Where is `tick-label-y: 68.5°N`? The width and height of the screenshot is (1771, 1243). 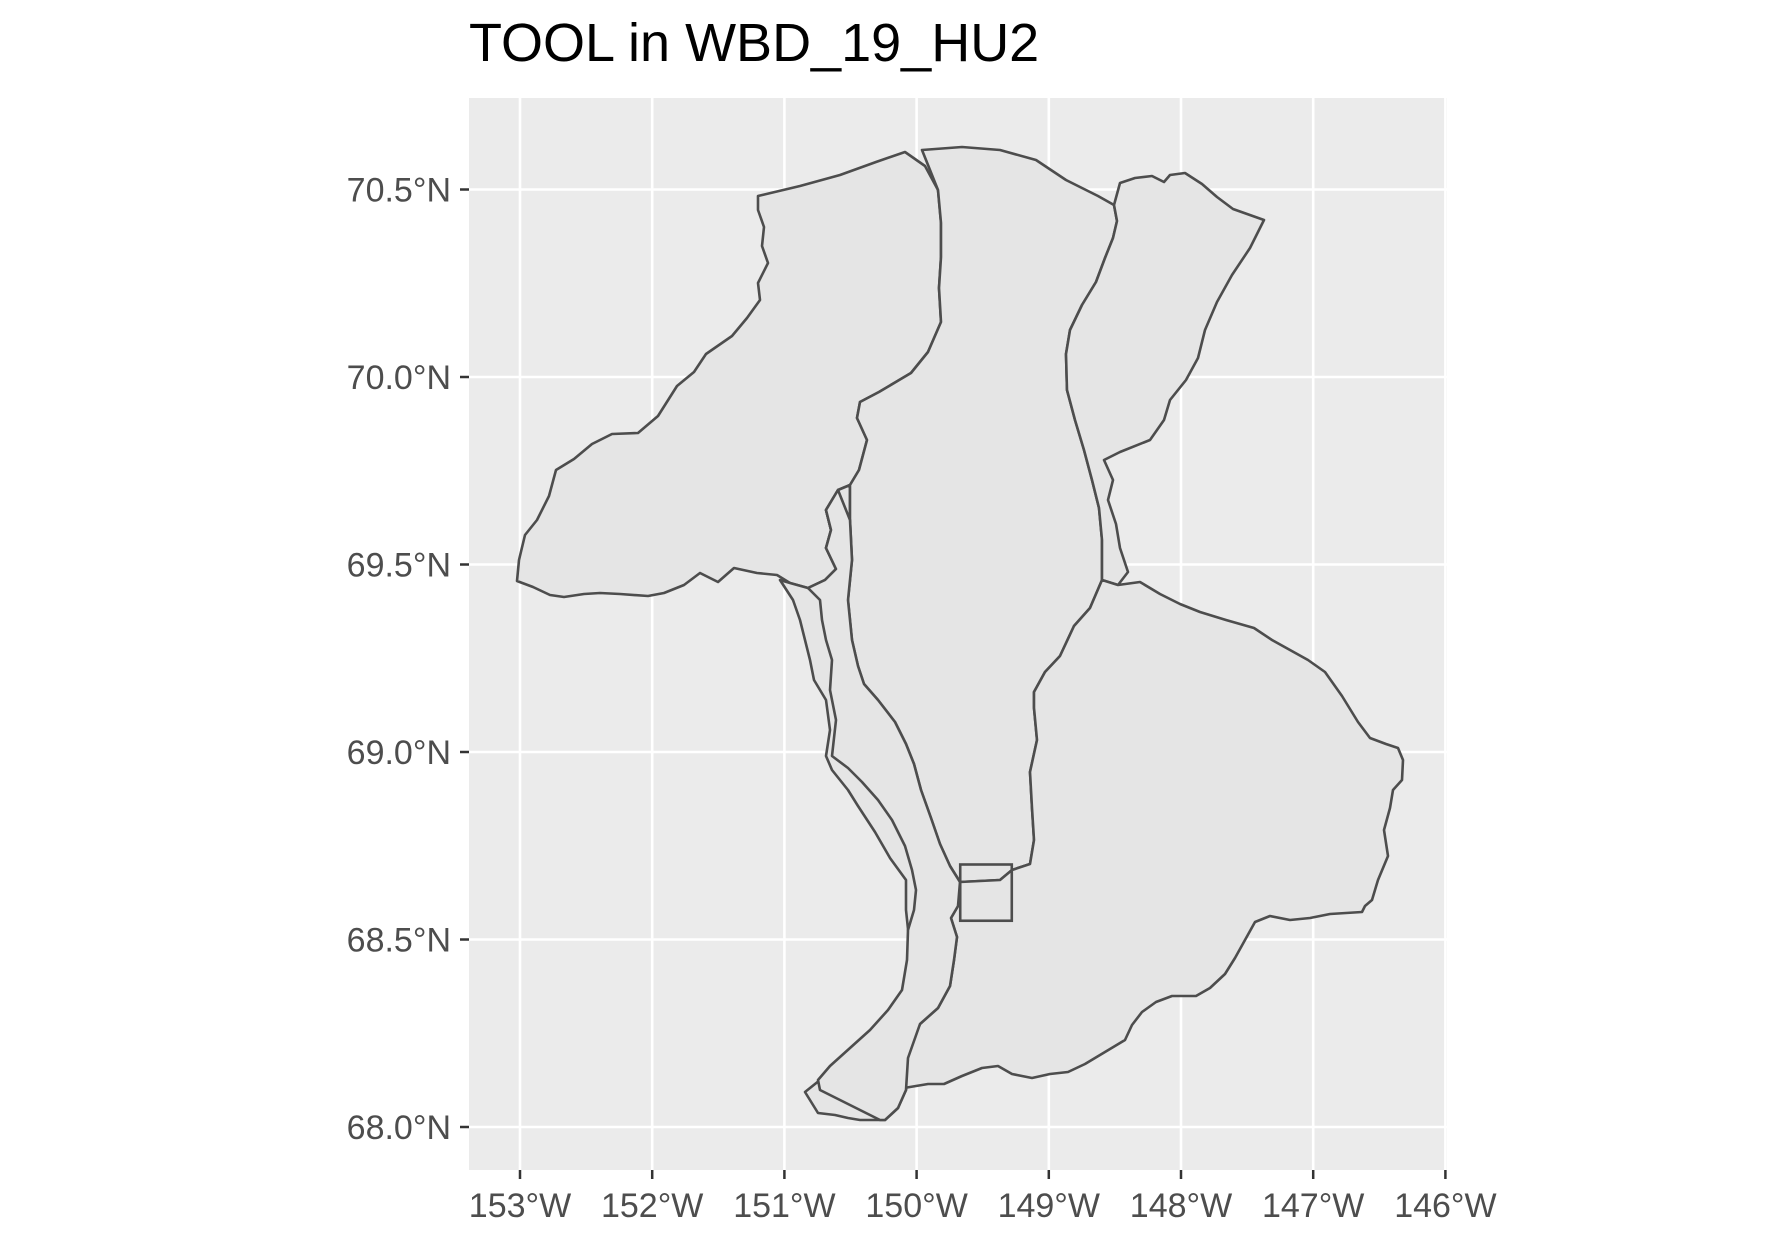 tick-label-y: 68.5°N is located at coordinates (399, 941).